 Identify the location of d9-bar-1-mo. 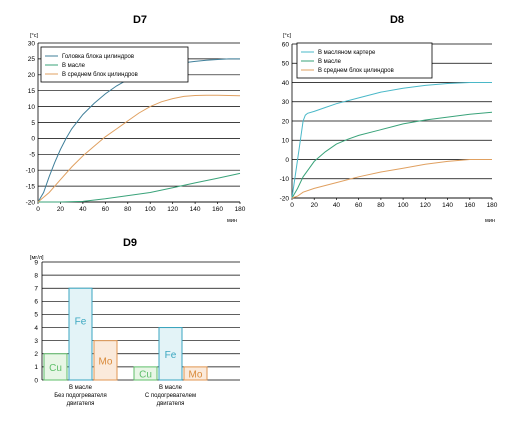
(195, 373).